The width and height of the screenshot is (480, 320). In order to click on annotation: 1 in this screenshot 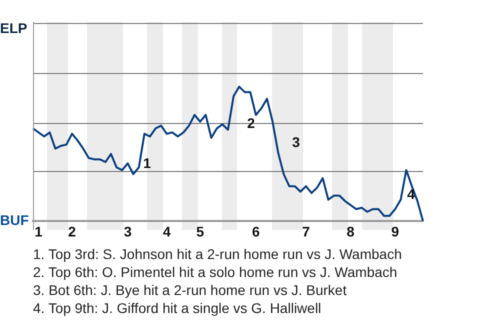, I will do `click(147, 163)`.